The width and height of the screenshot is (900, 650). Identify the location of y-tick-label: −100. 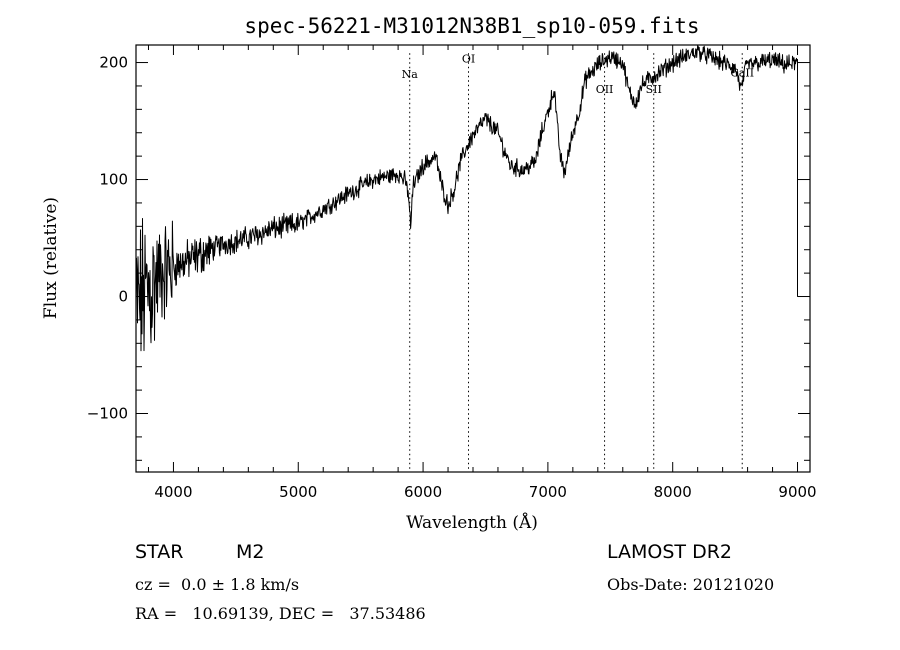
(107, 414).